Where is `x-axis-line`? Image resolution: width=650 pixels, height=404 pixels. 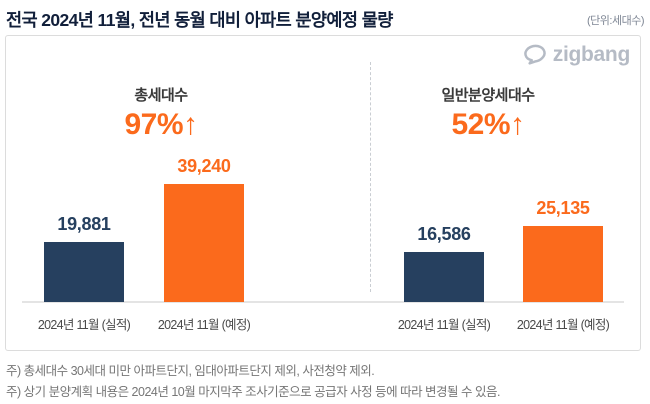
x-axis-line is located at coordinates (323, 302).